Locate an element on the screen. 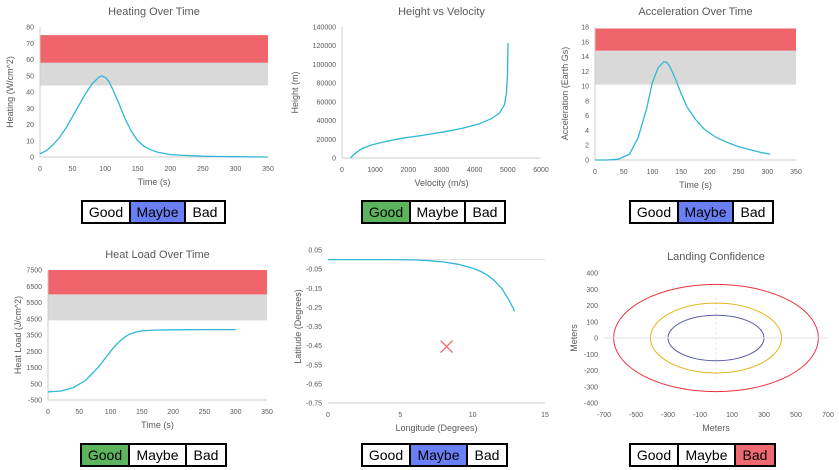 This screenshot has width=839, height=470. heating-bad-button: Bad is located at coordinates (205, 212).